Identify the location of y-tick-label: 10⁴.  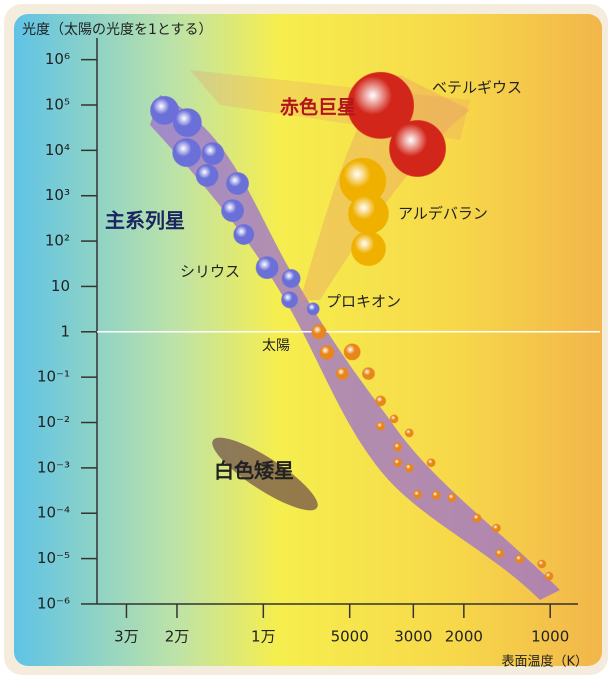
(57, 150).